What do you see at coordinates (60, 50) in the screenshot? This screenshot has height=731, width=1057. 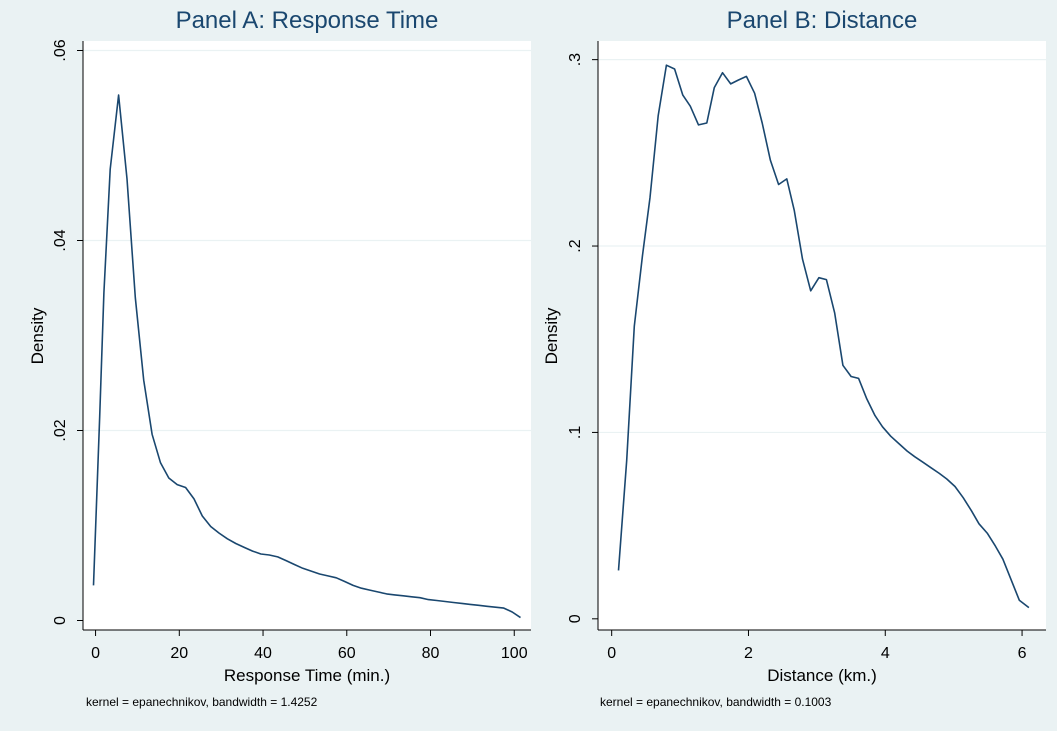 I see `panel-a-y-tick-label: .06` at bounding box center [60, 50].